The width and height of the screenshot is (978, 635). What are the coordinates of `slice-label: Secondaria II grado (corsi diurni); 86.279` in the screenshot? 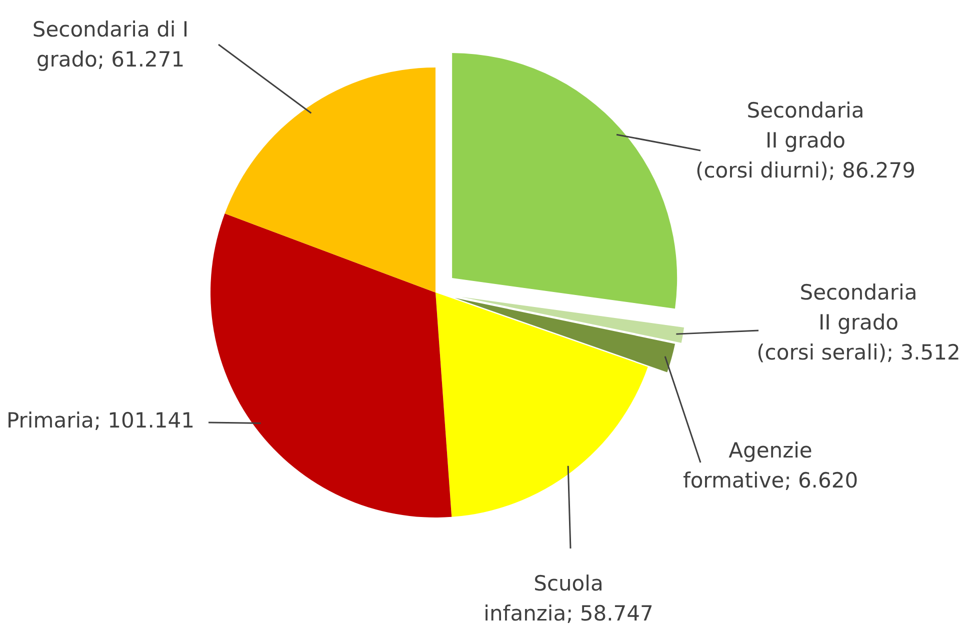 It's located at (806, 140).